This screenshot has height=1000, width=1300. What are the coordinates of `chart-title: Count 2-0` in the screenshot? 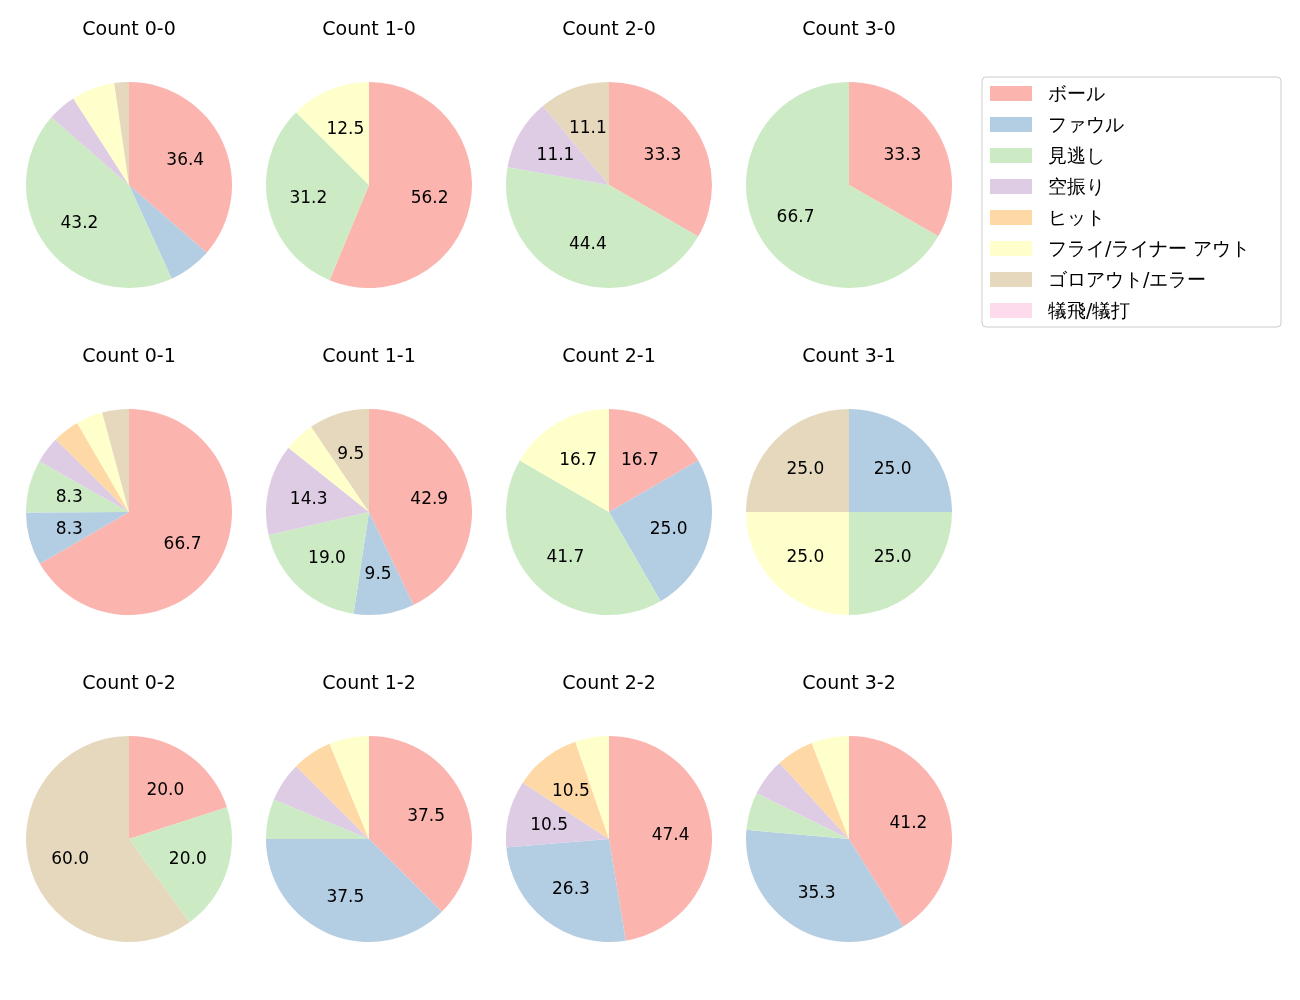 It's located at (609, 28).